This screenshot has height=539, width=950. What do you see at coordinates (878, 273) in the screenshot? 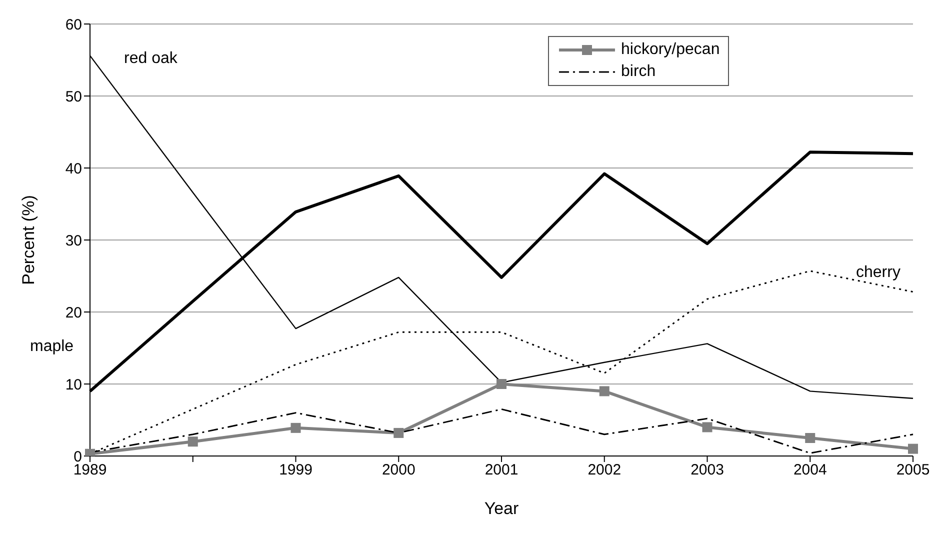
I see `annotation: cherry` at bounding box center [878, 273].